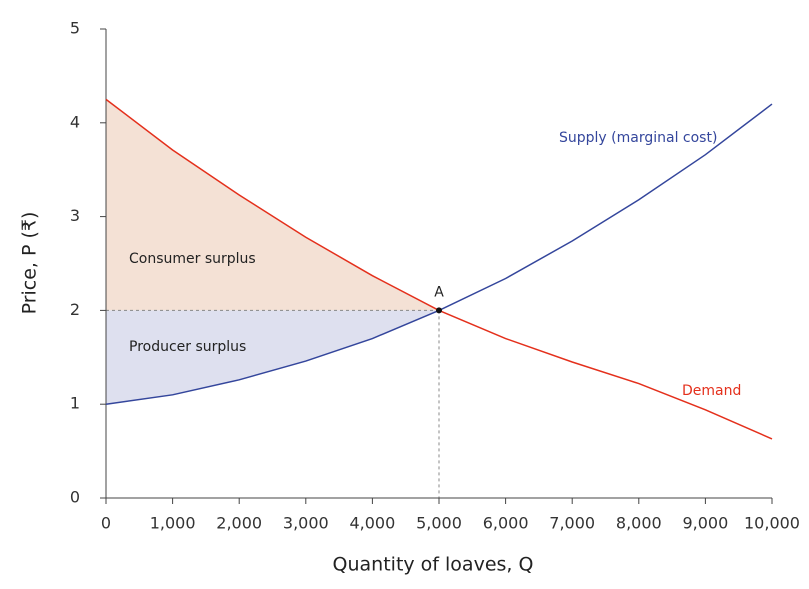 This screenshot has height=589, width=809. Describe the element at coordinates (572, 523) in the screenshot. I see `x-tick-label: 7,000` at that location.